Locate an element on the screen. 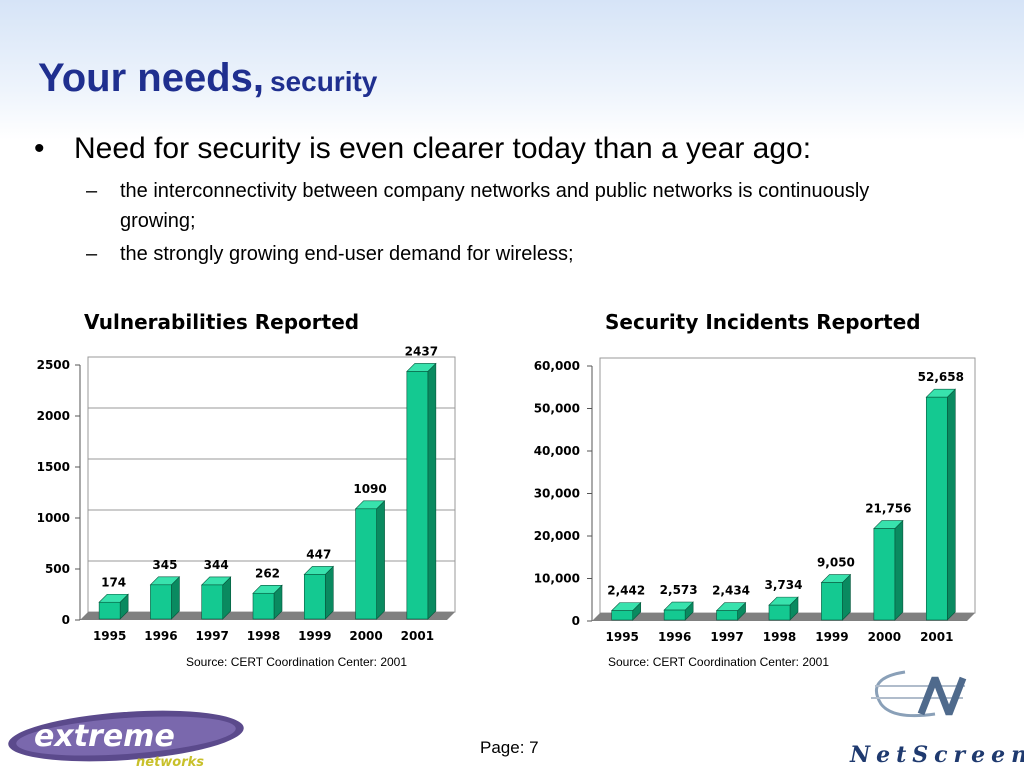 This screenshot has height=768, width=1024. y-tick-label: 500 is located at coordinates (57, 569).